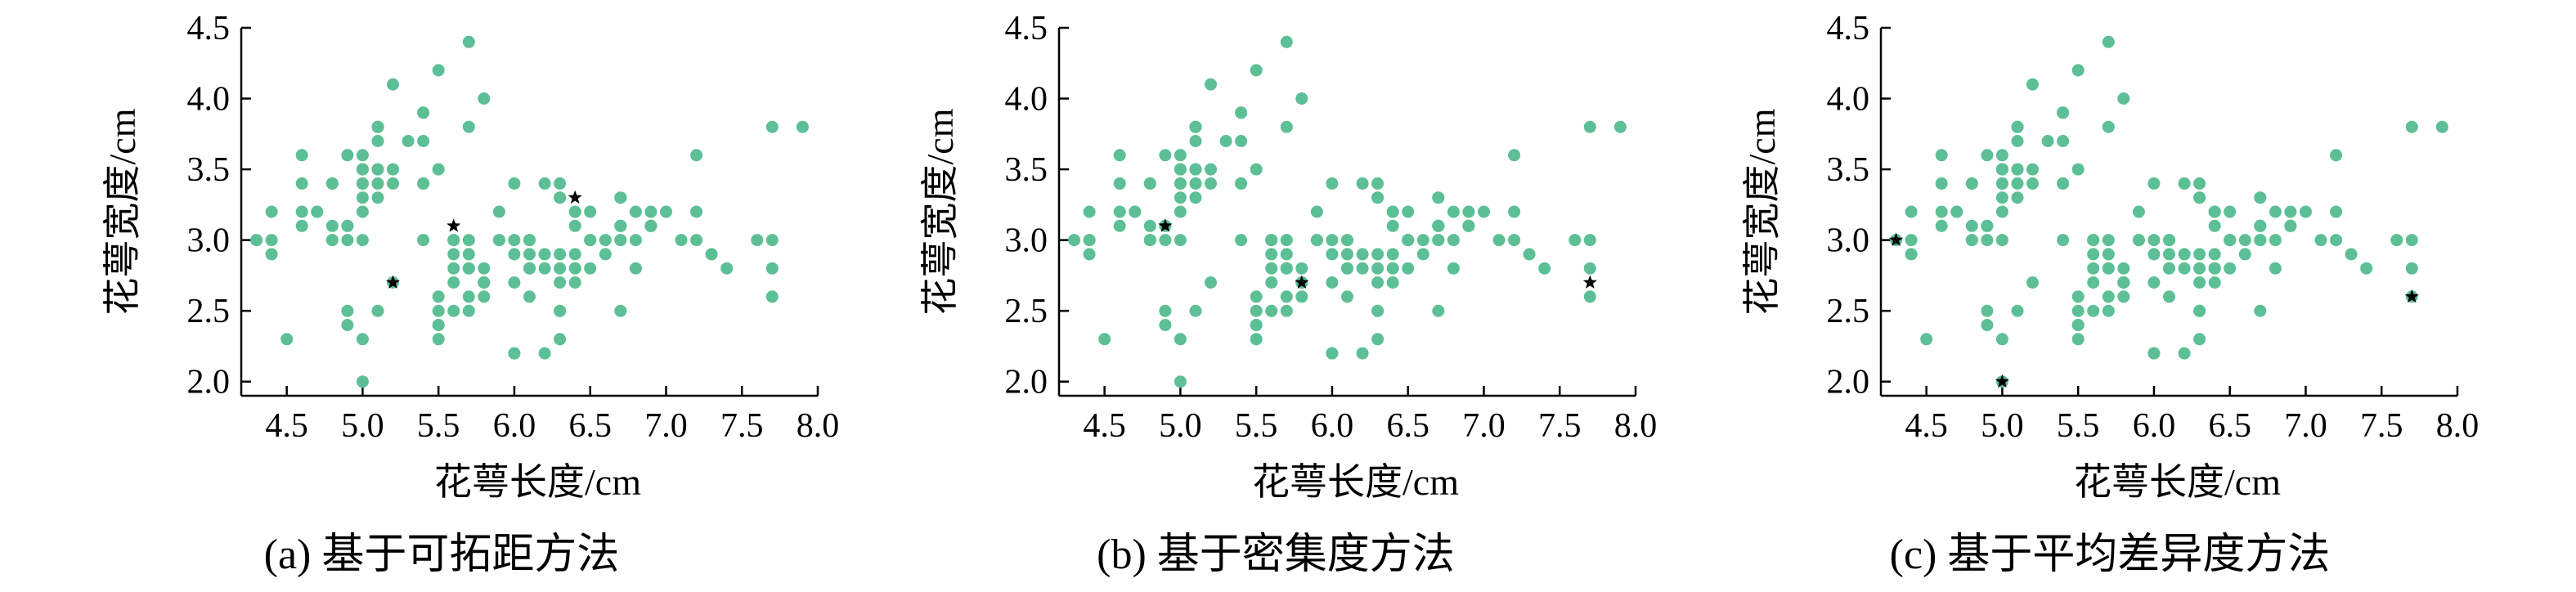  What do you see at coordinates (1762, 212) in the screenshot?
I see `y-axis-label: 花萼宽度/cm` at bounding box center [1762, 212].